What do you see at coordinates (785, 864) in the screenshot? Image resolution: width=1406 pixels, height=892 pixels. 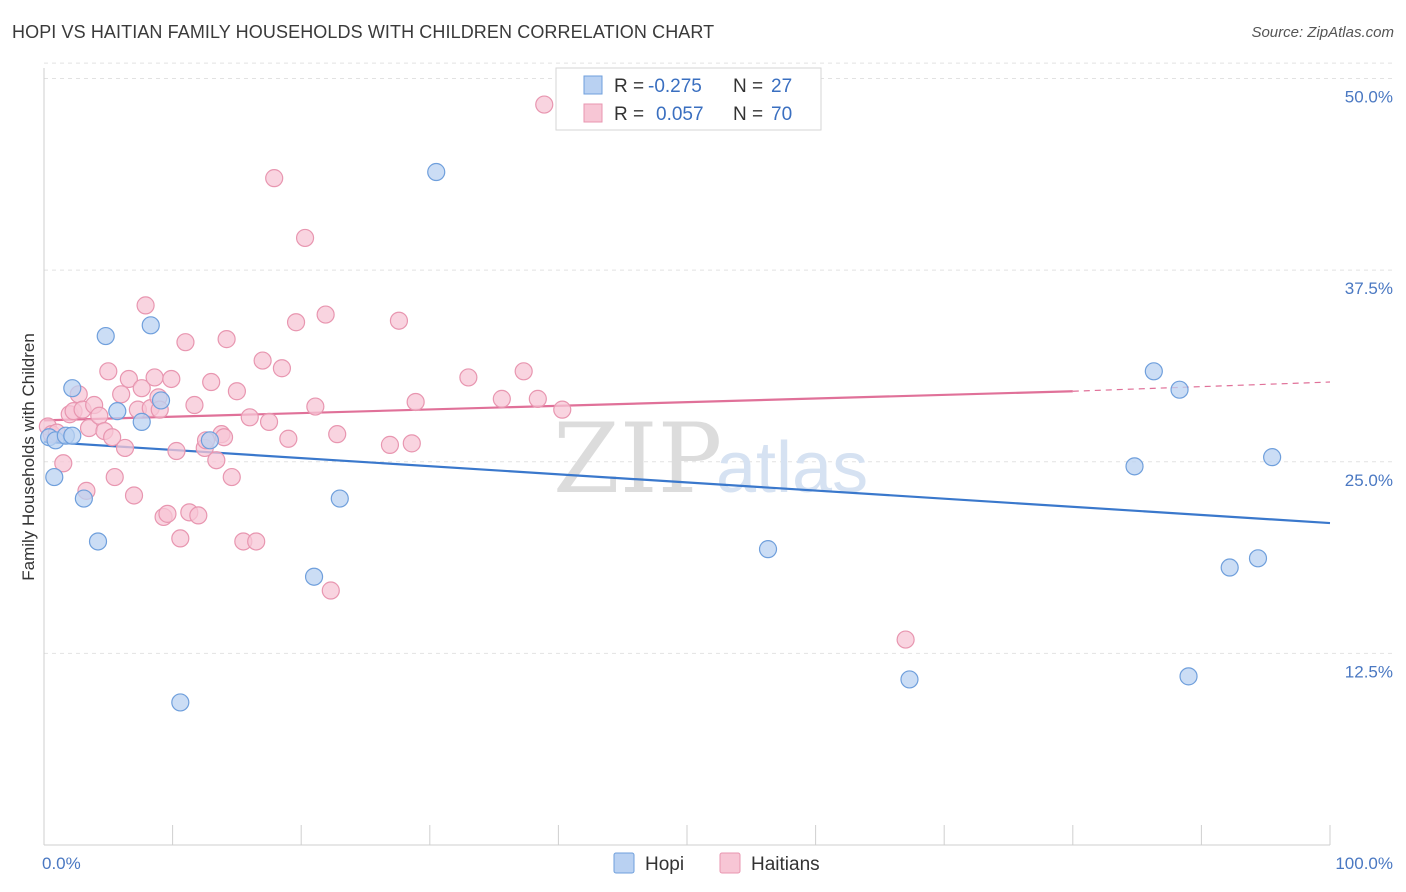 I see `bottom-legend-haitians: Haitians` at bounding box center [785, 864].